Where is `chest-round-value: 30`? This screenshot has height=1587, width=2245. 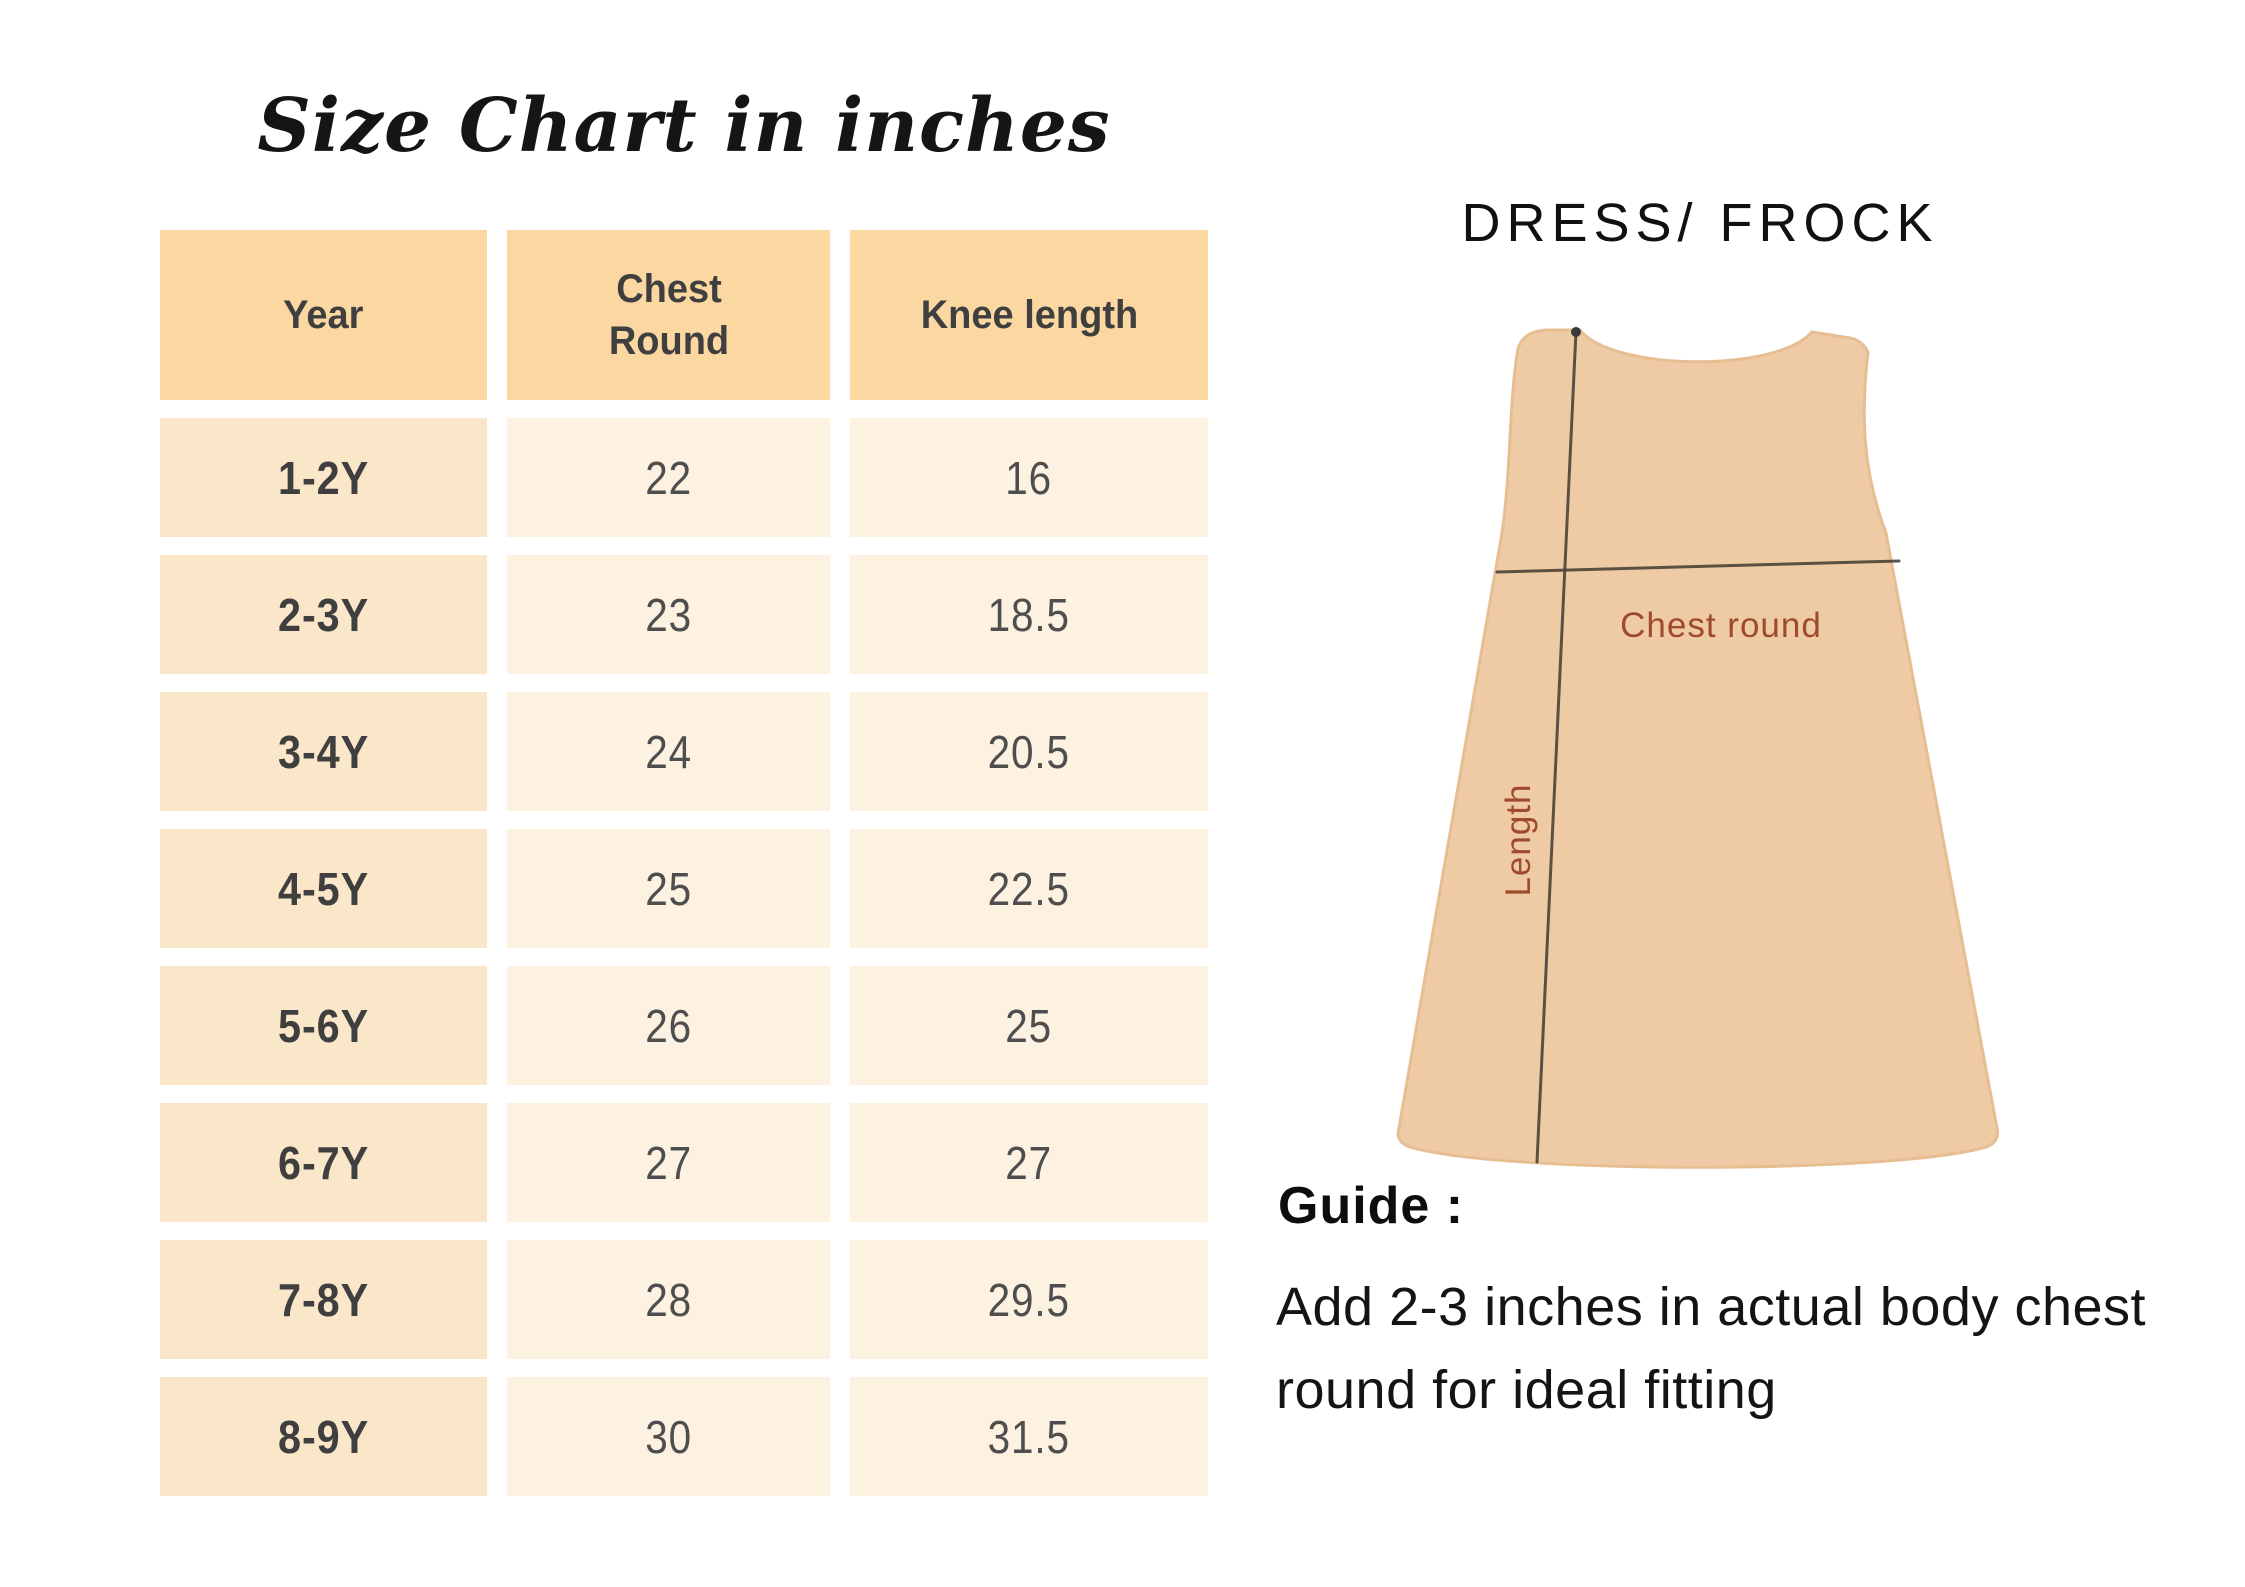
chest-round-value: 30 is located at coordinates (668, 1436).